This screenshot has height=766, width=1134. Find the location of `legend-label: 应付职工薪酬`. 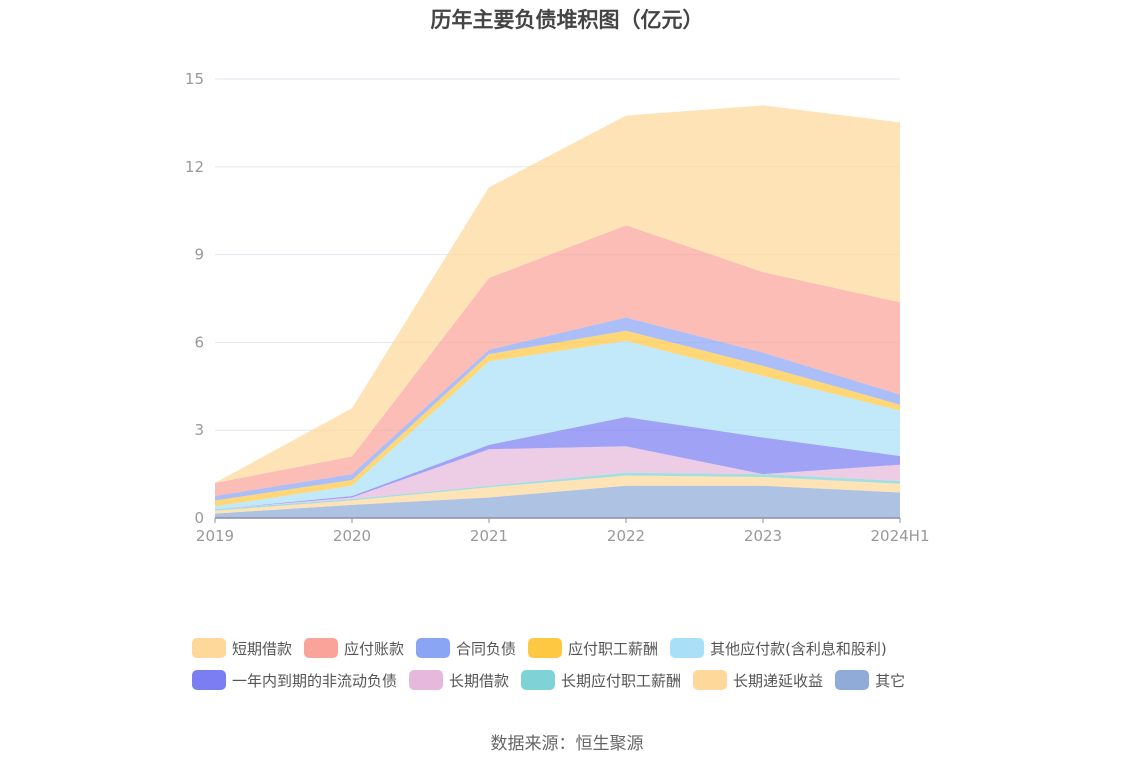

legend-label: 应付职工薪酬 is located at coordinates (613, 648).